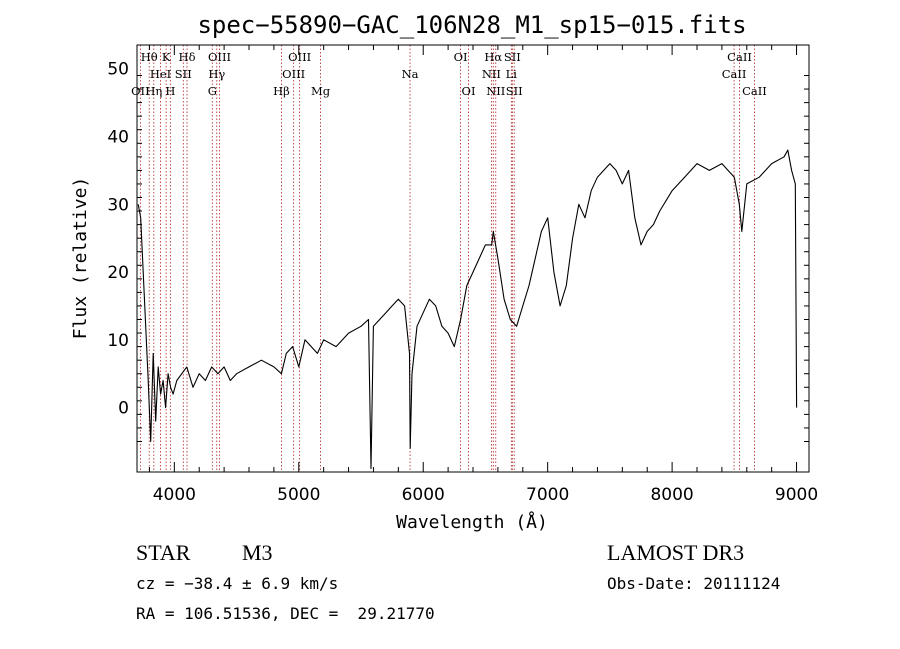 The height and width of the screenshot is (649, 900). What do you see at coordinates (160, 74) in the screenshot?
I see `line-marker-label: HeI` at bounding box center [160, 74].